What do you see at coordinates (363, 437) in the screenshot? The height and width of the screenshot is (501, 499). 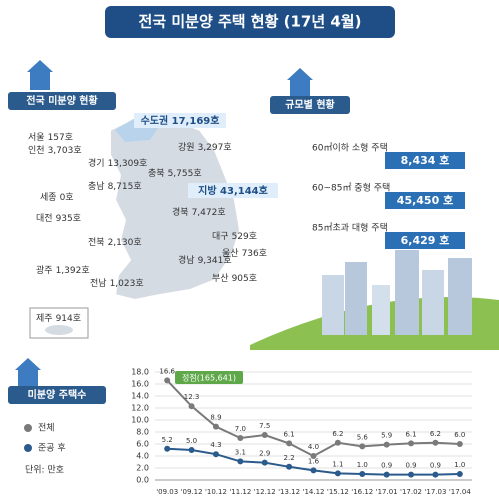 I see `data-label: 5.6` at bounding box center [363, 437].